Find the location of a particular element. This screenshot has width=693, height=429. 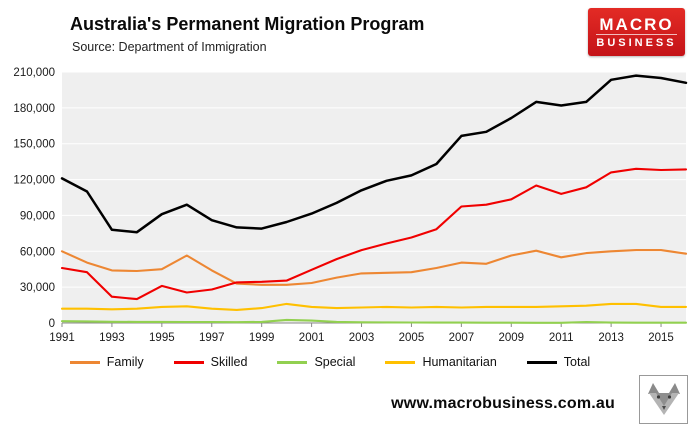

wolf-icon is located at coordinates (663, 398).